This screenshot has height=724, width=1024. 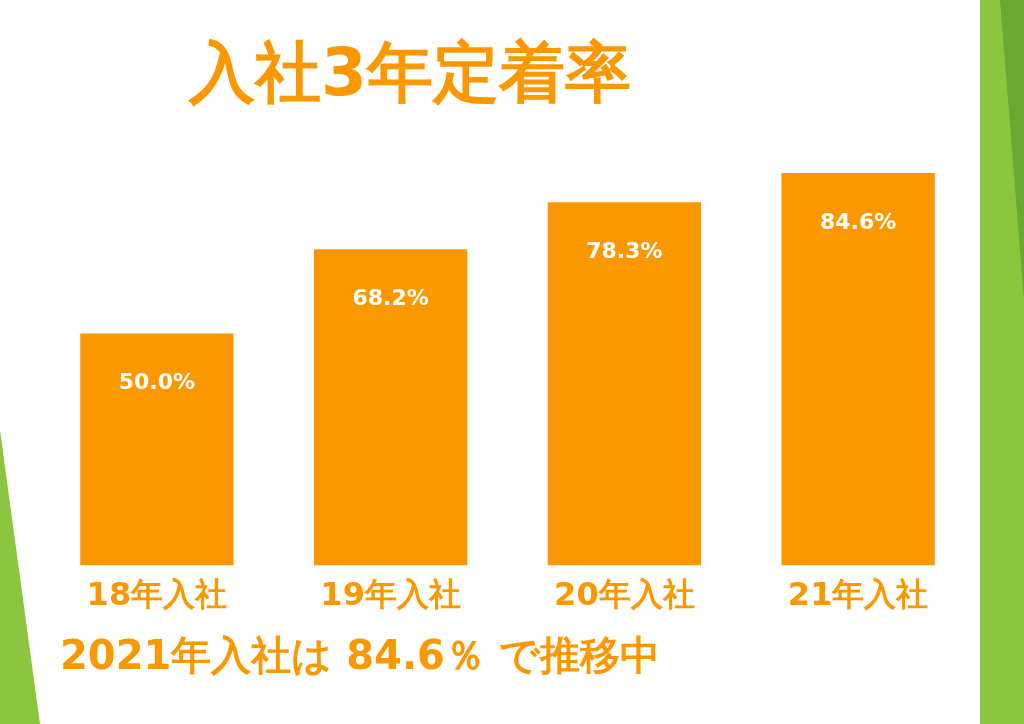 What do you see at coordinates (390, 594) in the screenshot?
I see `x-tick-label: 19年入社` at bounding box center [390, 594].